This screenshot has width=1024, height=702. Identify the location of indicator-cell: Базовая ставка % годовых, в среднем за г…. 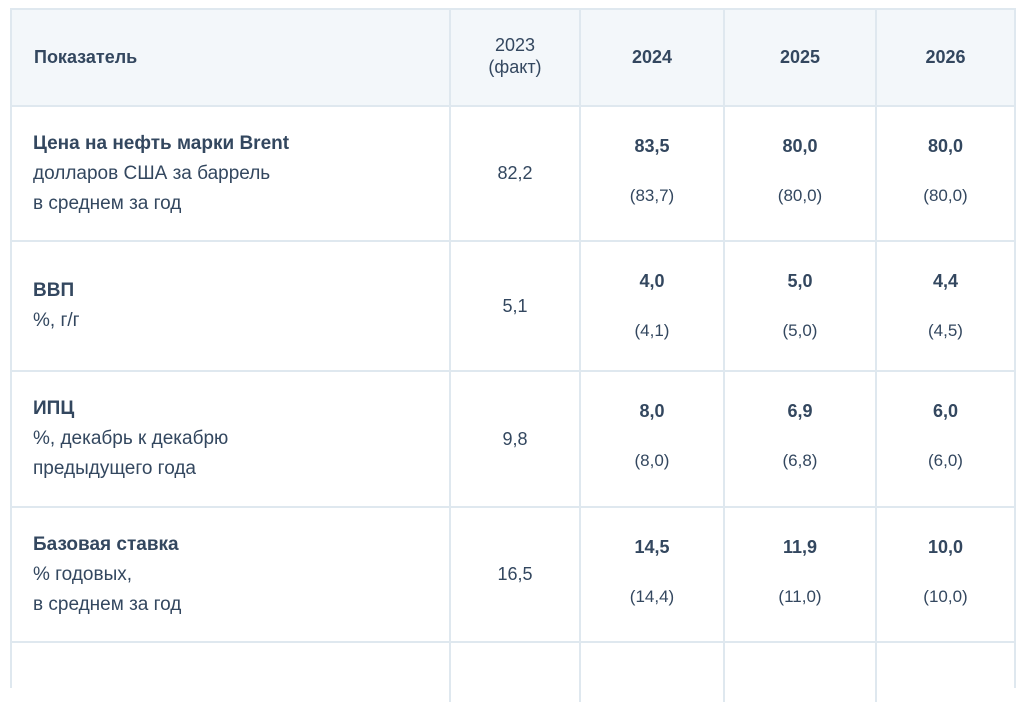
(231, 574).